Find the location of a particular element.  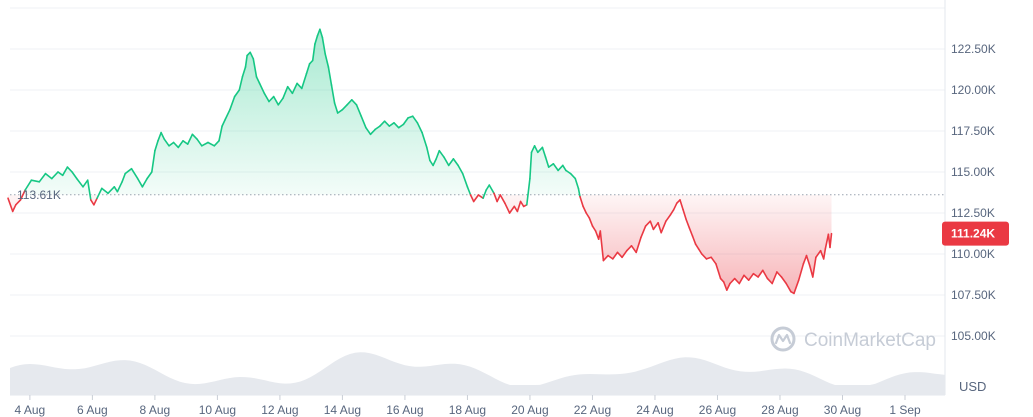

x-tick-label: 22 Aug is located at coordinates (592, 410).